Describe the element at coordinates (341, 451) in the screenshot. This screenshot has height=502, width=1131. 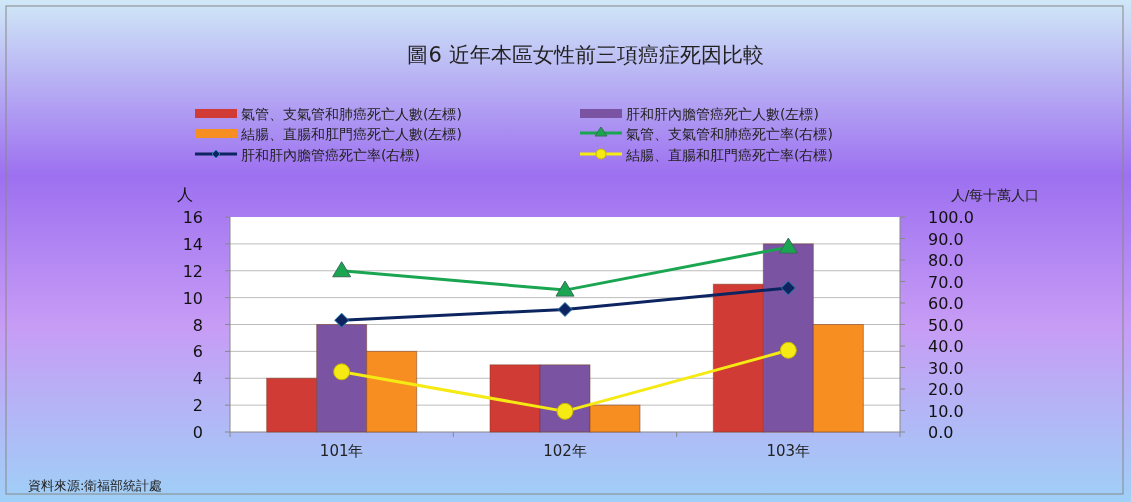
I see `x-tick-label: 101年` at that location.